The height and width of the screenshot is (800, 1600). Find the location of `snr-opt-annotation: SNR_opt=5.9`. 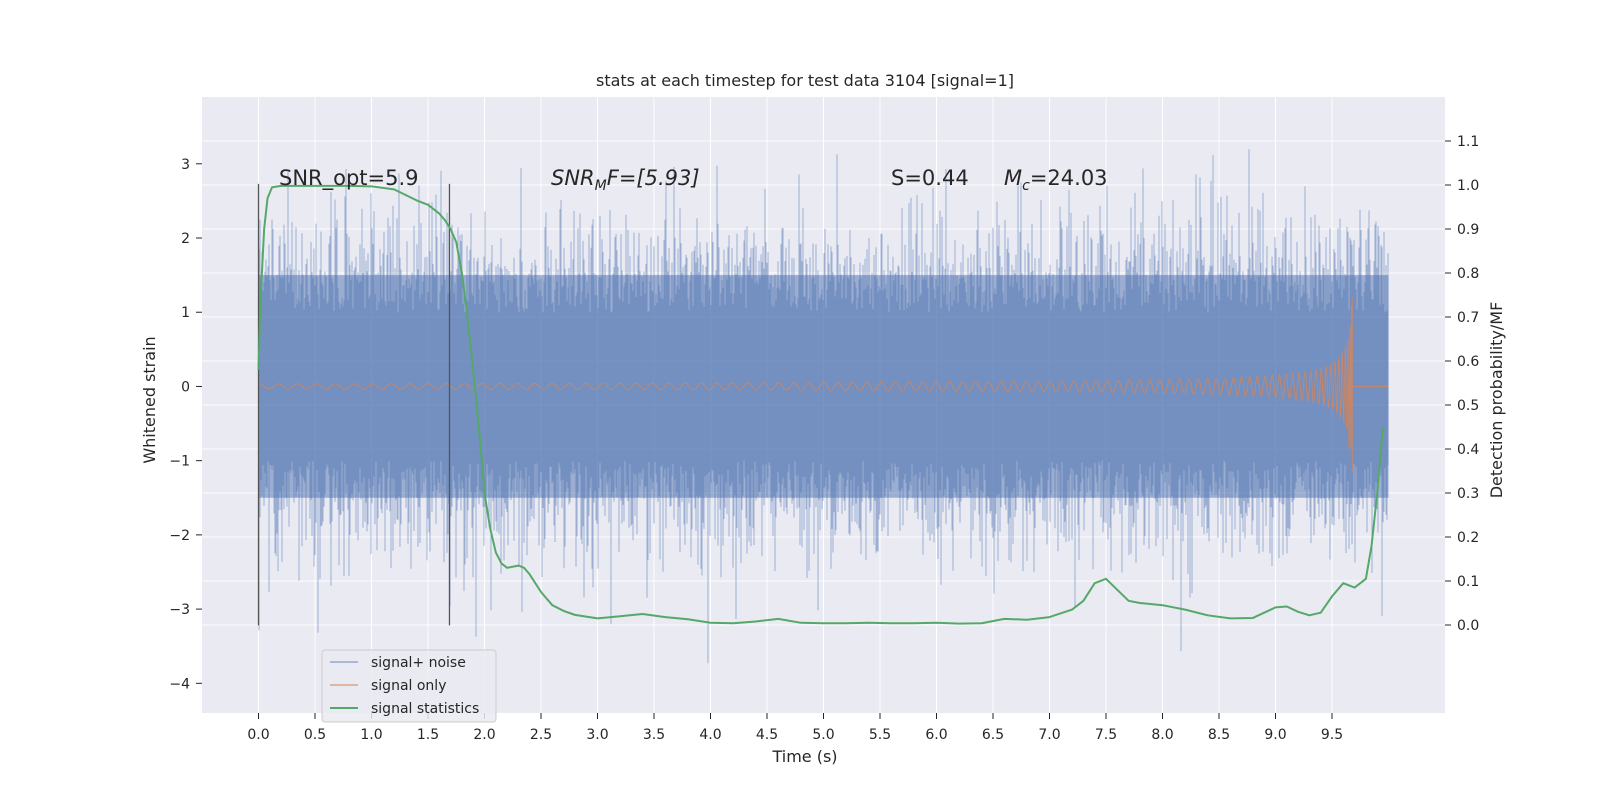

snr-opt-annotation: SNR_opt=5.9 is located at coordinates (349, 178).